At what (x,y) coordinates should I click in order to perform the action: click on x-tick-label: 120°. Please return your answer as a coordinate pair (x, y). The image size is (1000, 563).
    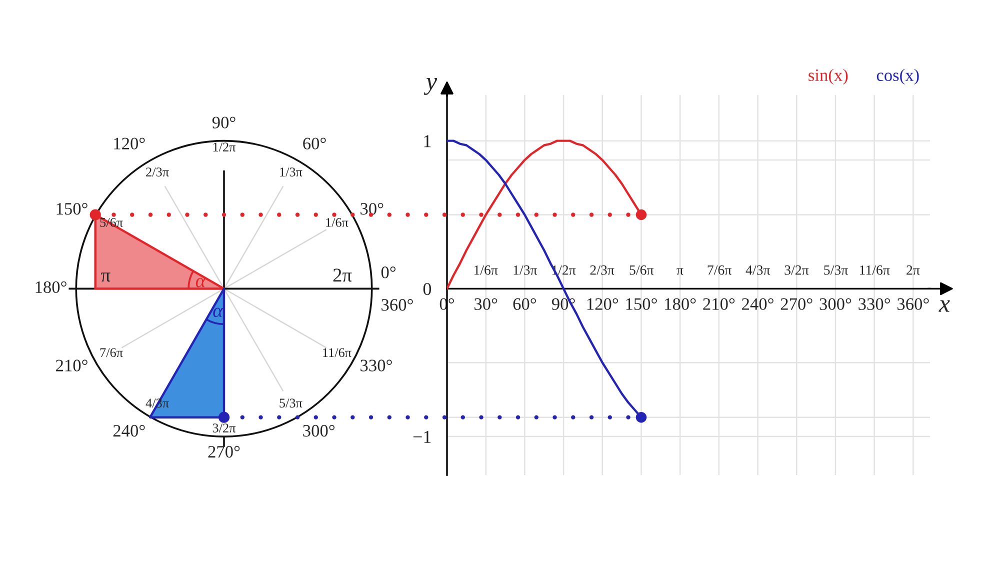
    Looking at the image, I should click on (602, 304).